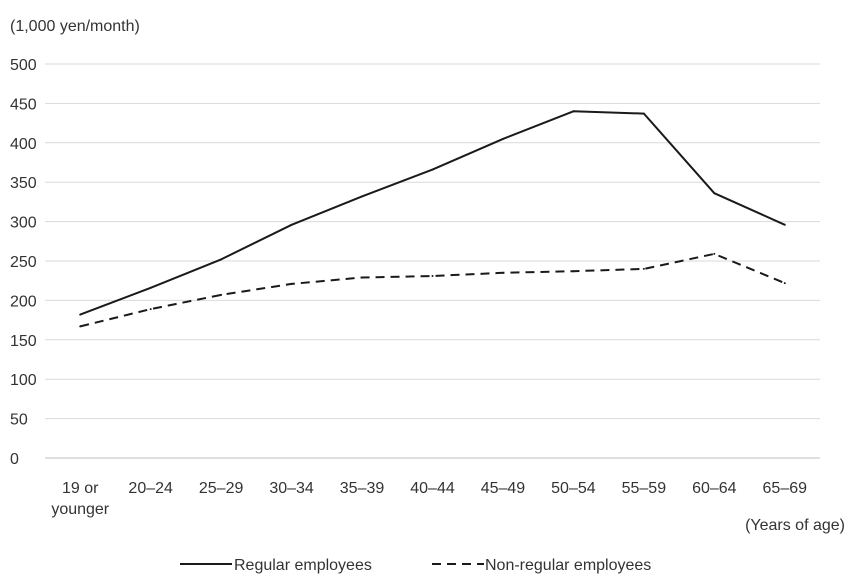  I want to click on x-tick-label: 20–24, so click(150, 488).